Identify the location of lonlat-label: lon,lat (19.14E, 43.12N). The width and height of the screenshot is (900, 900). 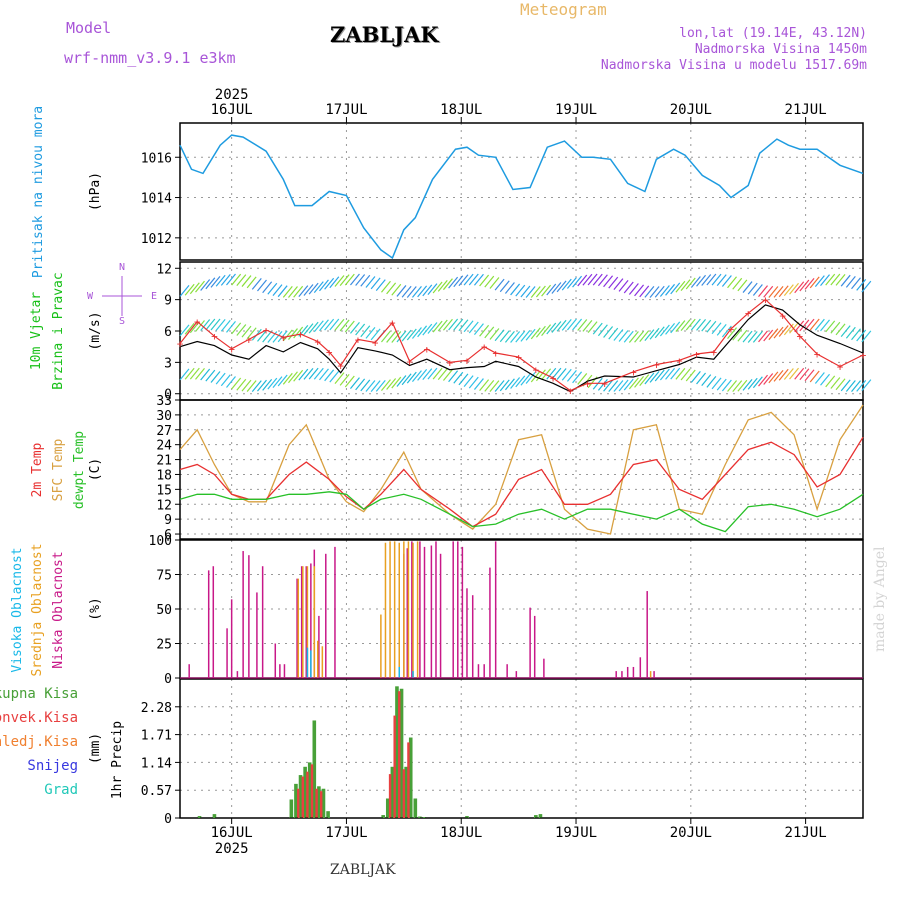
(773, 33).